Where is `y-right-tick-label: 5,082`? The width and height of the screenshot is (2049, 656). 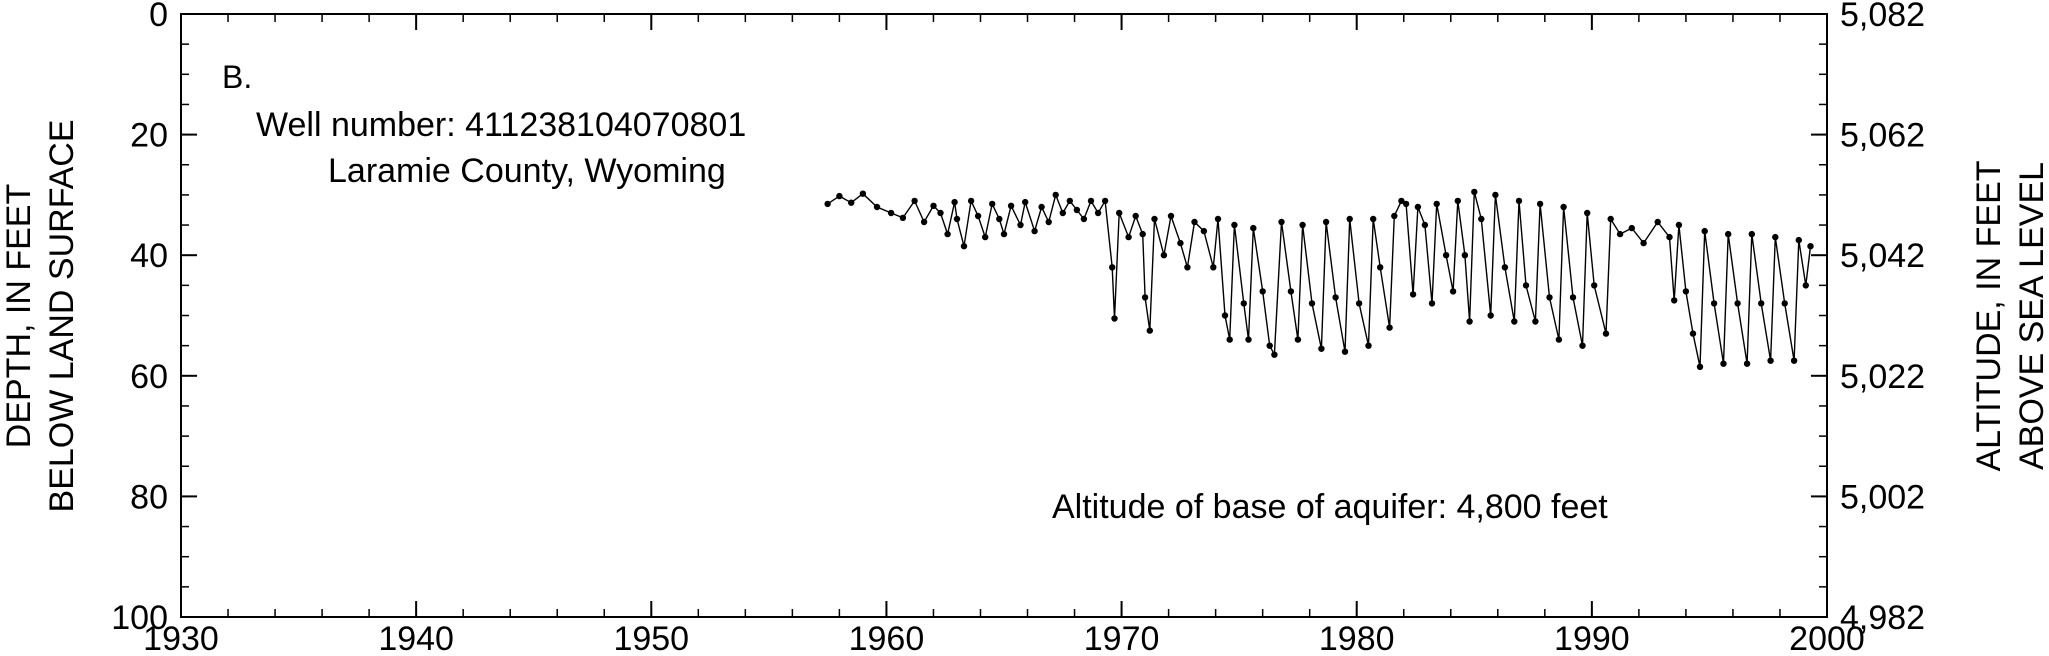 y-right-tick-label: 5,082 is located at coordinates (1882, 17).